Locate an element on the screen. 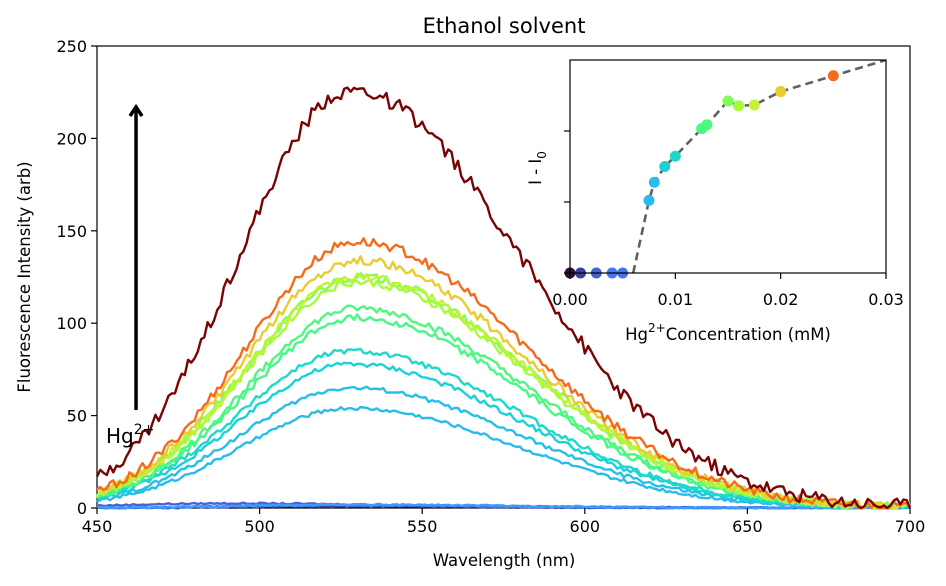 This screenshot has width=946, height=586. y-tick-label: 50 is located at coordinates (77, 416).